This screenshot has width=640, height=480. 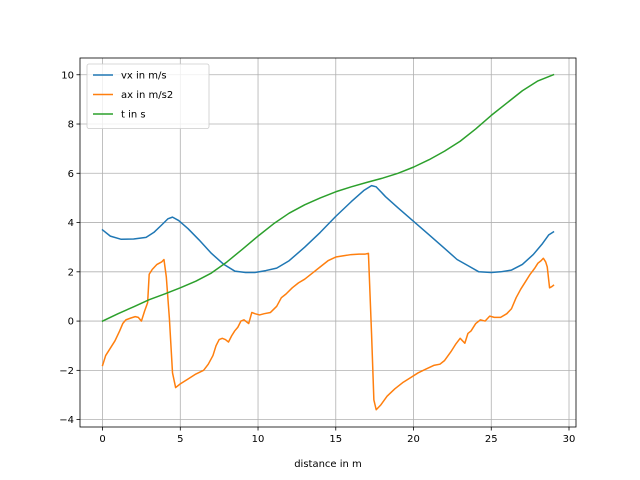 What do you see at coordinates (335, 439) in the screenshot?
I see `x-tick-label: 15` at bounding box center [335, 439].